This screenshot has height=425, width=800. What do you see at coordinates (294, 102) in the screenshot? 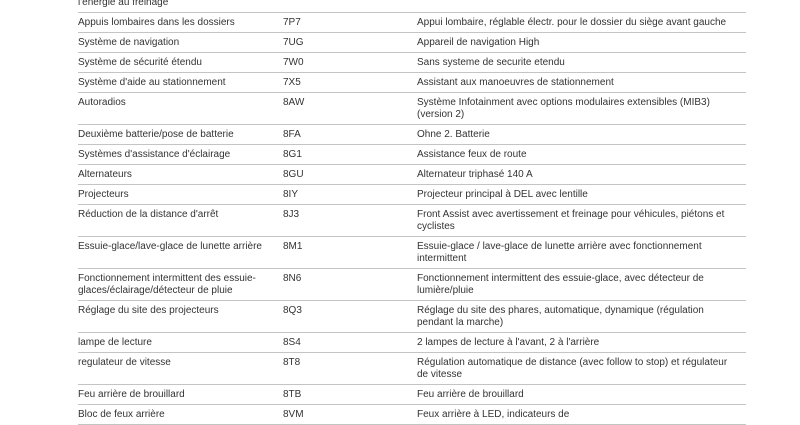
I see `code-cell: 8AW` at bounding box center [294, 102].